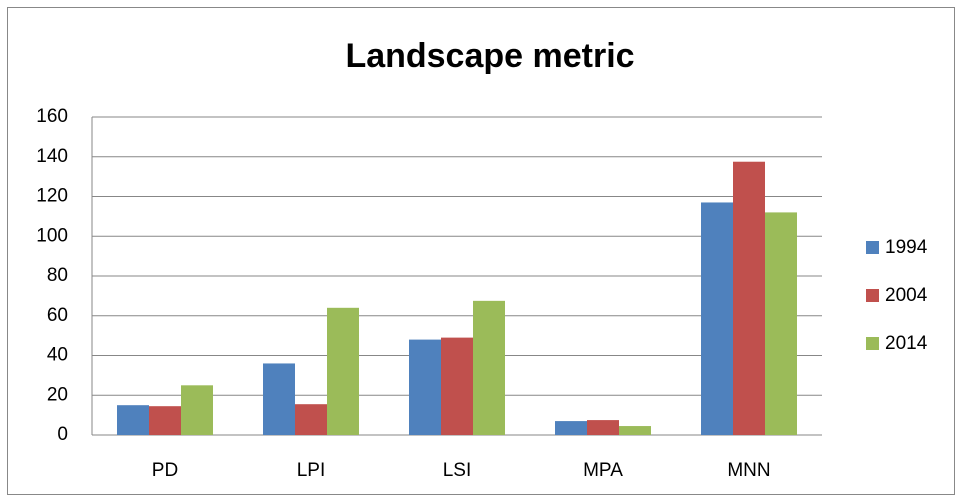  What do you see at coordinates (748, 470) in the screenshot?
I see `x-tick-label: MNN` at bounding box center [748, 470].